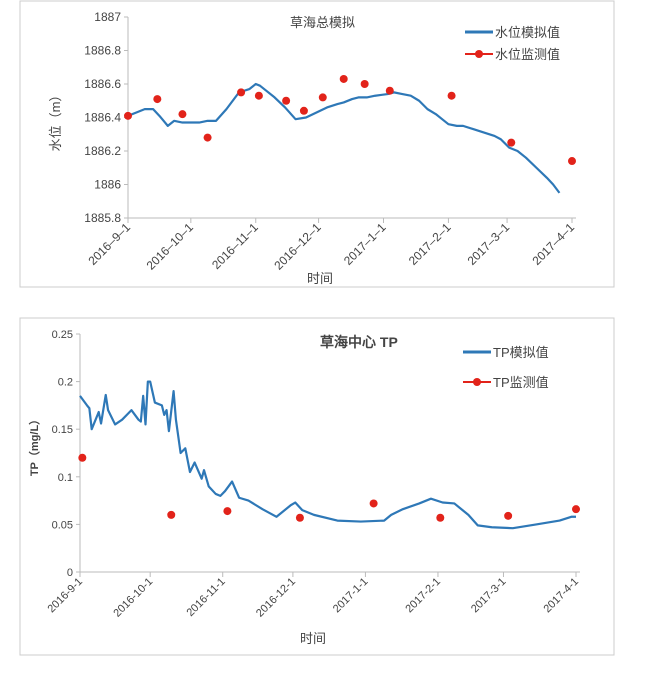  I want to click on x-tick-label: 2016-9-1, so click(65, 596).